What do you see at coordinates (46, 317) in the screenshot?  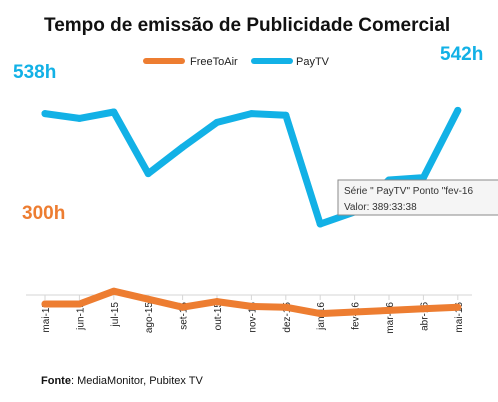 I see `x-tick-label: mai-15` at bounding box center [46, 317].